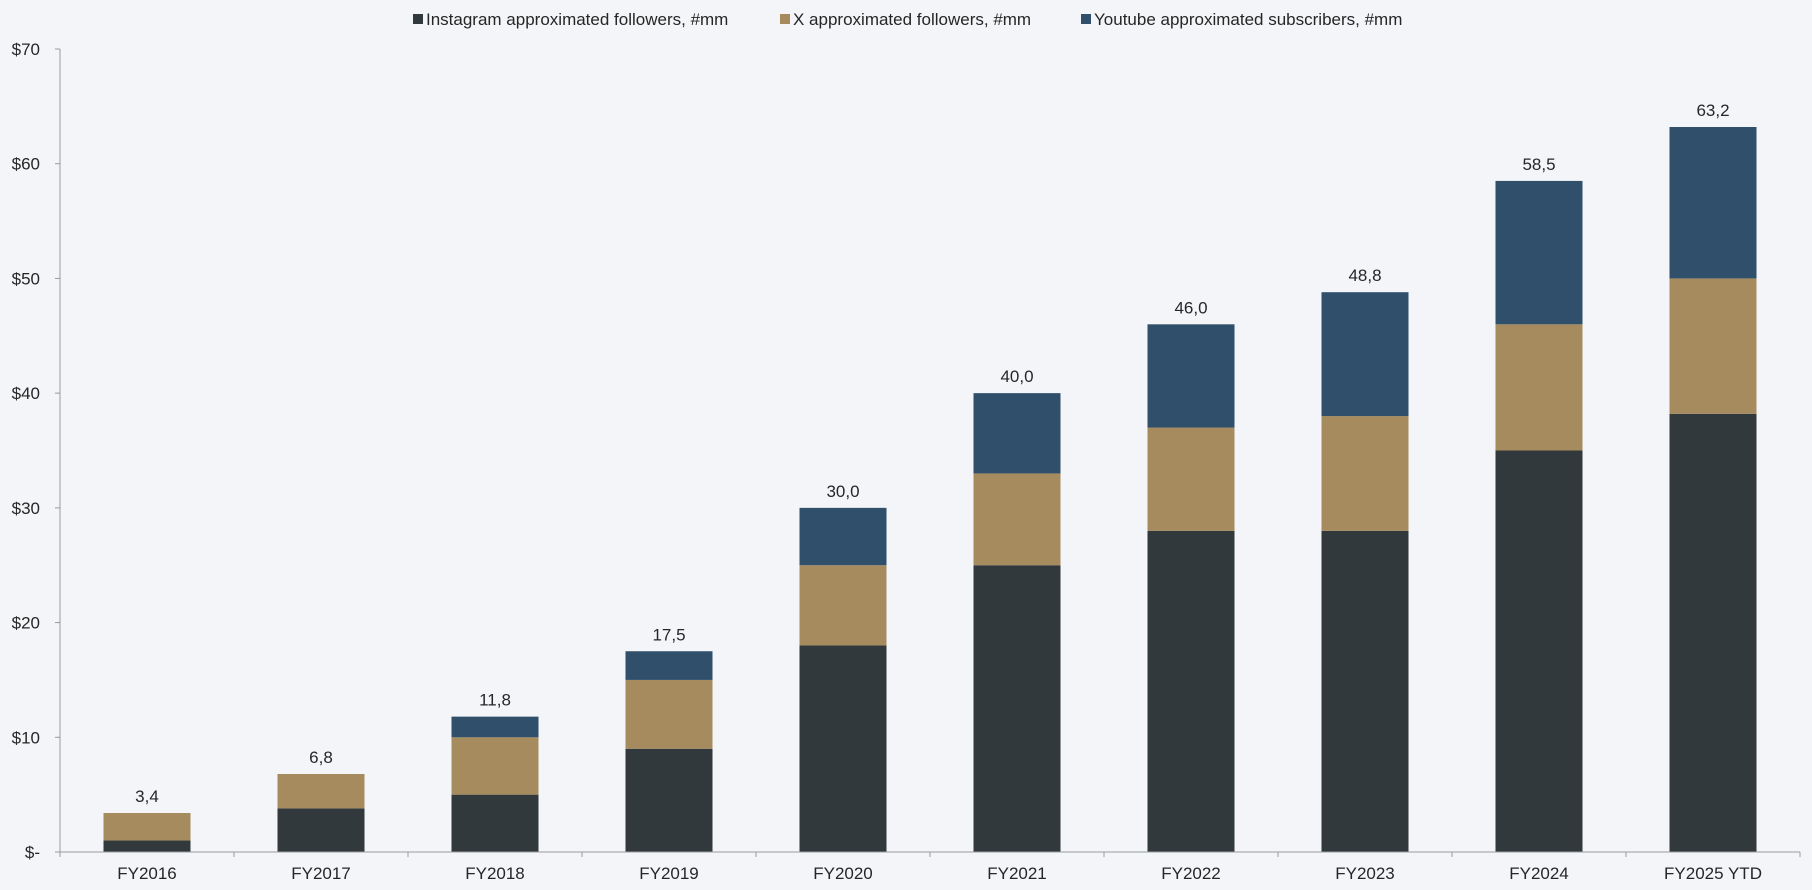 The image size is (1812, 890). Describe the element at coordinates (1712, 110) in the screenshot. I see `total-label: 63,2` at that location.